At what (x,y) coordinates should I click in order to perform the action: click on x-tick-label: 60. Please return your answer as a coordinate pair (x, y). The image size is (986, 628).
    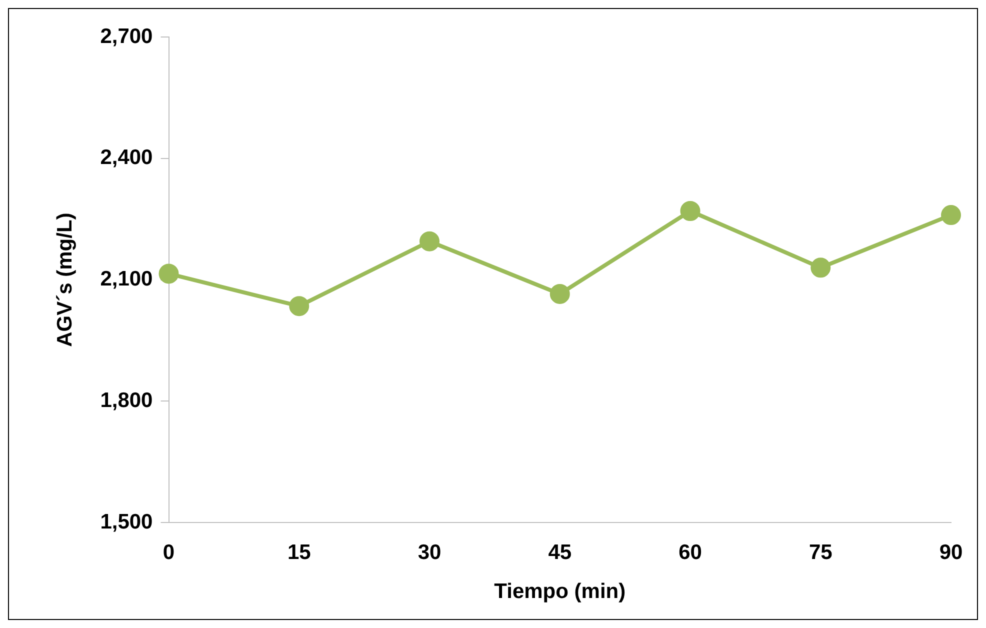
    Looking at the image, I should click on (690, 552).